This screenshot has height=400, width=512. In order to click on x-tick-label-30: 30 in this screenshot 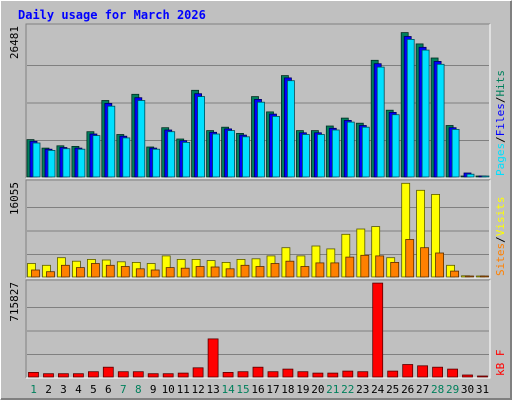, I will do `click(467, 389)`.